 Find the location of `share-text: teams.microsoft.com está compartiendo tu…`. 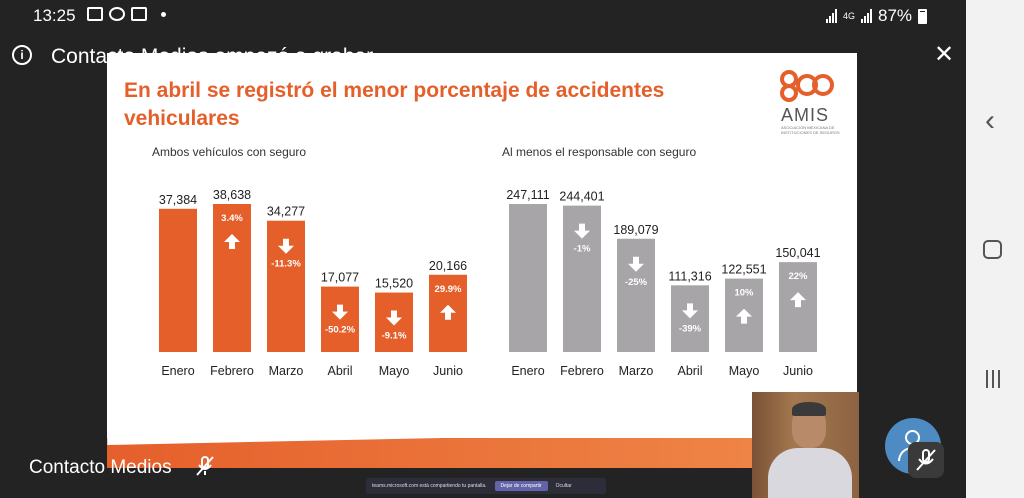

share-text: teams.microsoft.com está compartiendo tu… is located at coordinates (429, 486).